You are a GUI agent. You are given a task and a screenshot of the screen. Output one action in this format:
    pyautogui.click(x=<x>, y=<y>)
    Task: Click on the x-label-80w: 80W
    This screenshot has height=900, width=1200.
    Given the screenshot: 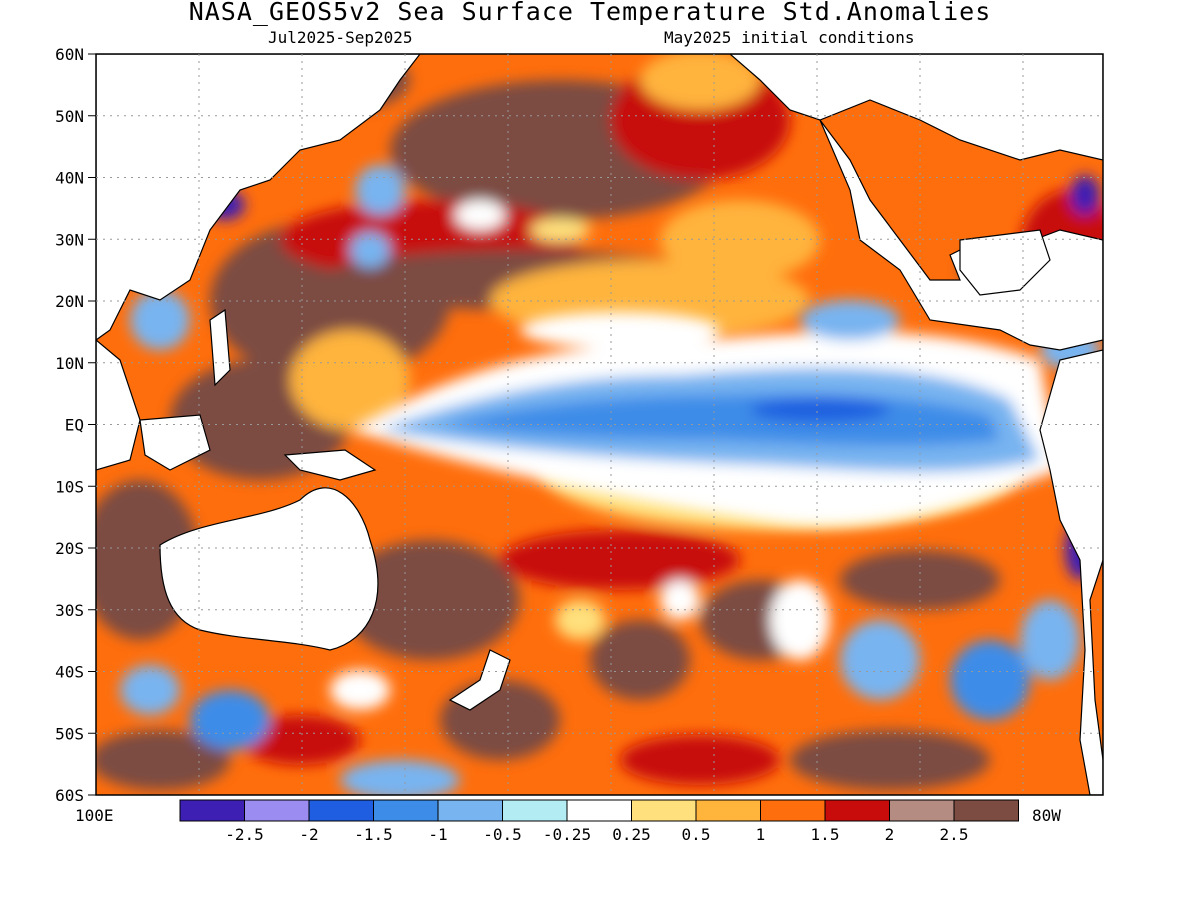 What is the action you would take?
    pyautogui.click(x=1046, y=815)
    